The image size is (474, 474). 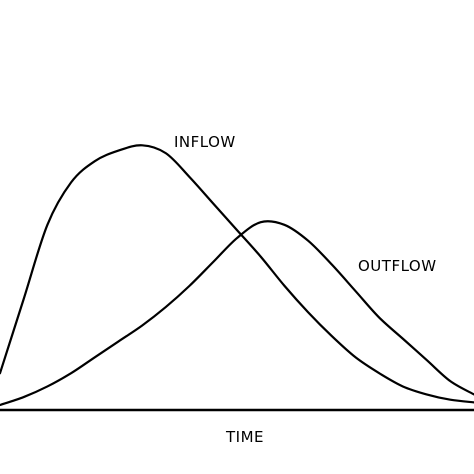 What do you see at coordinates (397, 266) in the screenshot?
I see `series-label-outflow: OUTFLOW` at bounding box center [397, 266].